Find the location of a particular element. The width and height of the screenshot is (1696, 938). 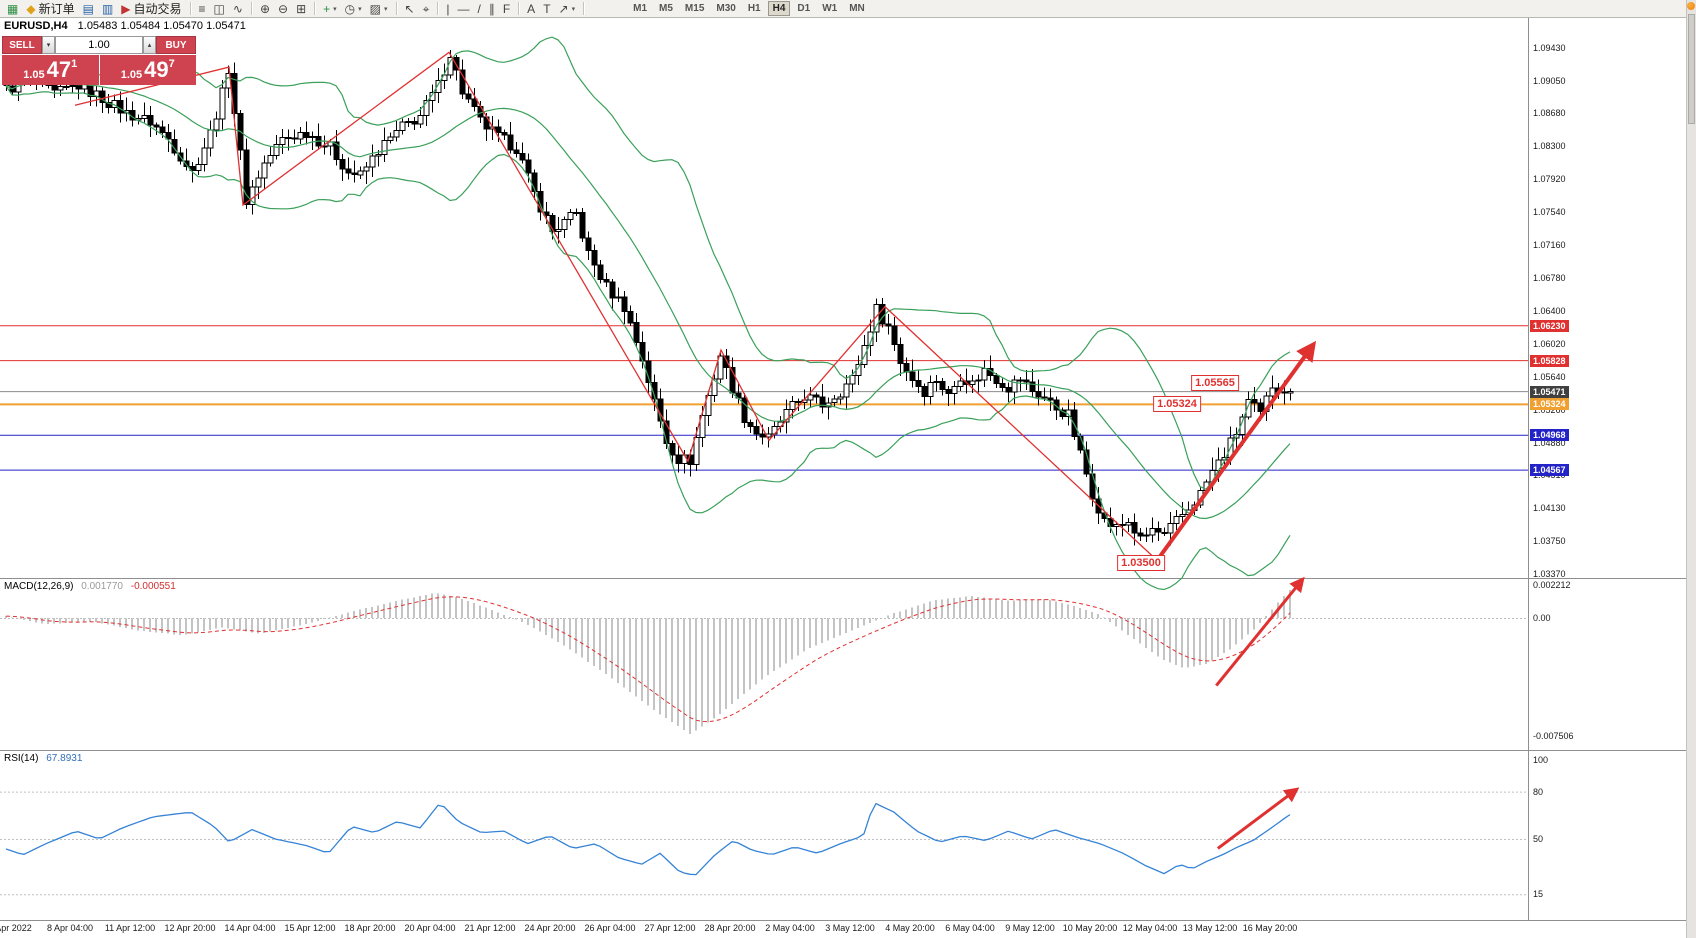

timeframe-m1-button: M1 is located at coordinates (640, 8).